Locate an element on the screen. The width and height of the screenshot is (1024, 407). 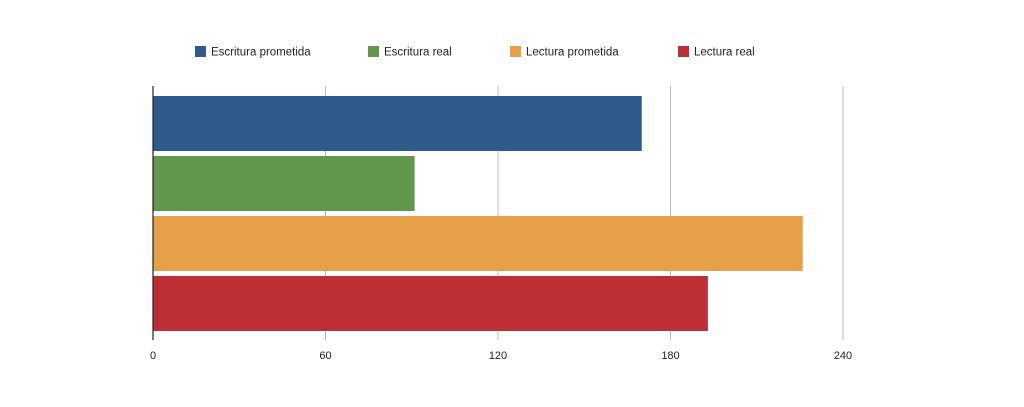
x-tick-label-120: 120 is located at coordinates (498, 356).